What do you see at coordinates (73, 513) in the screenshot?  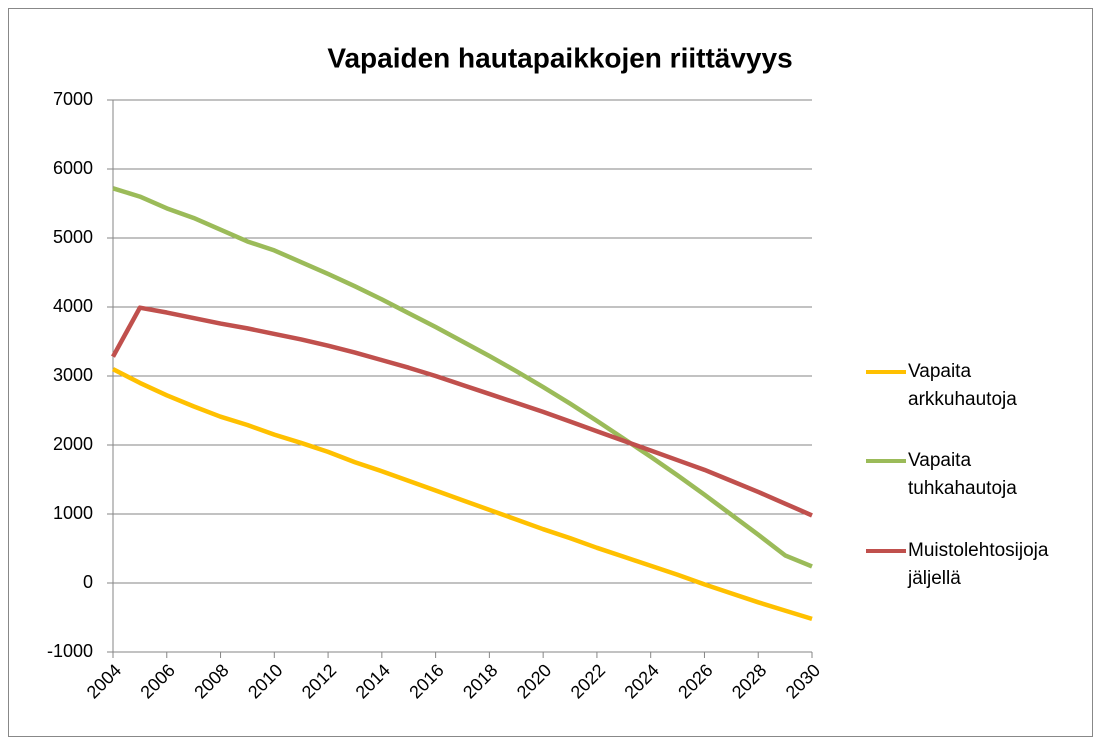 I see `y-tick-label: 1000` at bounding box center [73, 513].